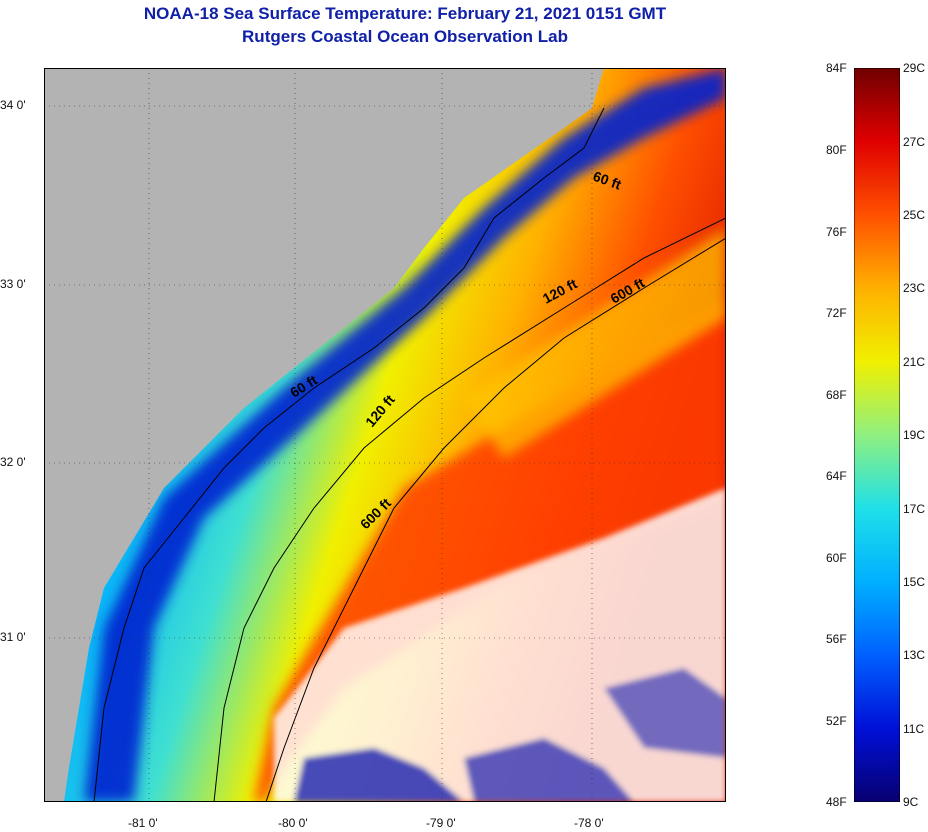  Describe the element at coordinates (914, 729) in the screenshot. I see `colorbar-c-11: 11C` at that location.